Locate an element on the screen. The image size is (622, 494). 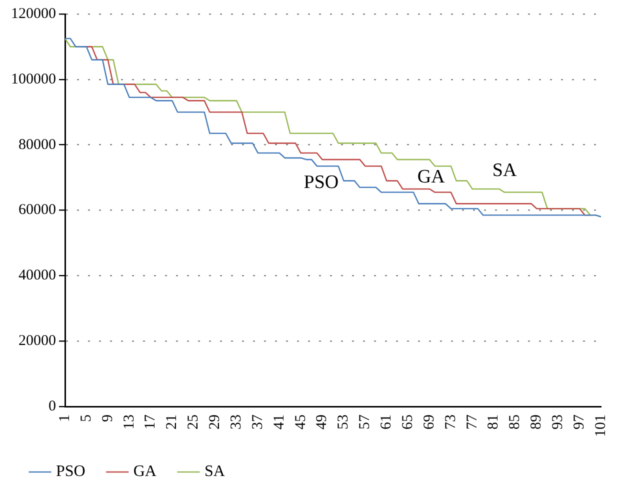
y-tick-label: 40000 is located at coordinates (37, 276).